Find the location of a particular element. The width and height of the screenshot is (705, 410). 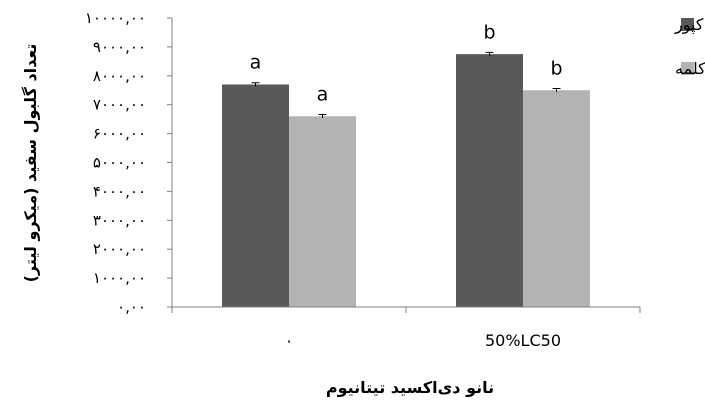

x-tick-label: 50%LC50 is located at coordinates (523, 340).